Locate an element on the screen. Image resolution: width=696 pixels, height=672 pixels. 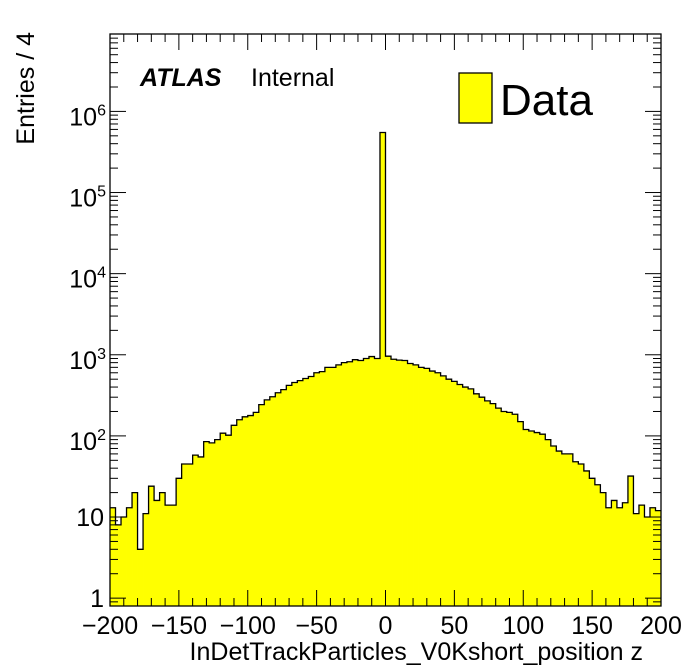
x-tick-label: 0 is located at coordinates (386, 626).